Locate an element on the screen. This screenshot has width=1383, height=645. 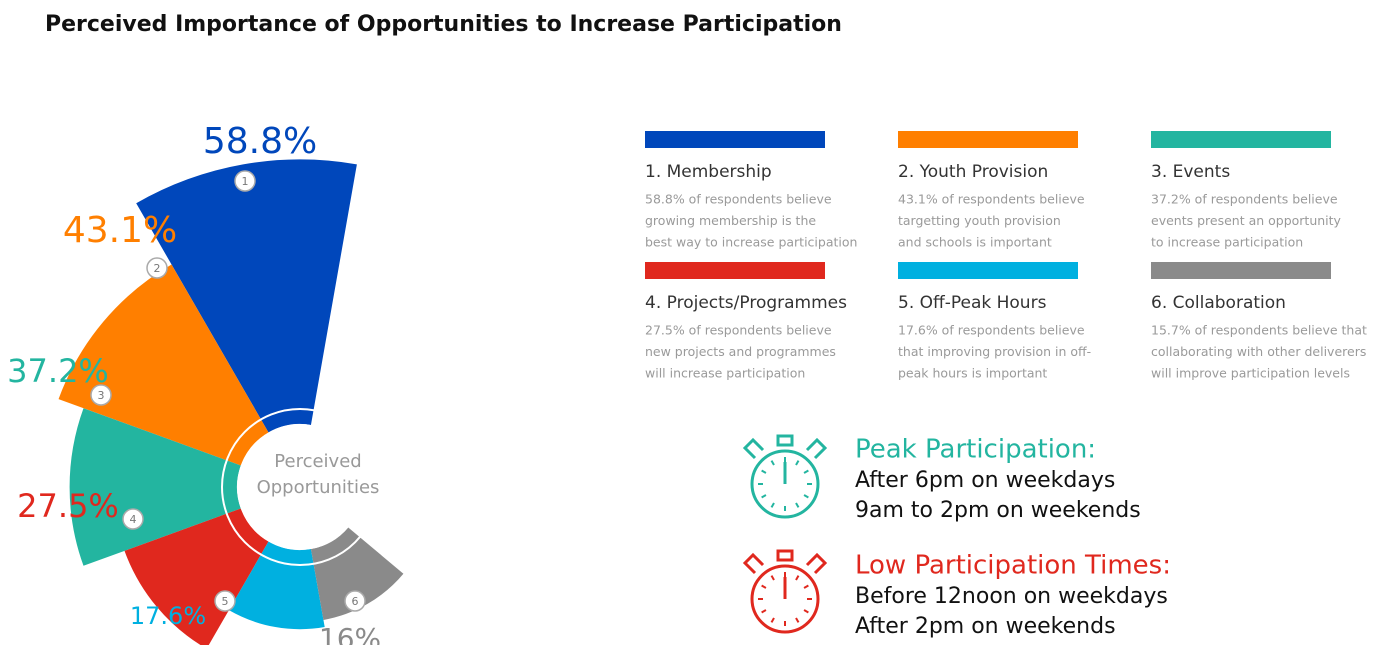
legend-title: 1. Membership is located at coordinates (708, 172).